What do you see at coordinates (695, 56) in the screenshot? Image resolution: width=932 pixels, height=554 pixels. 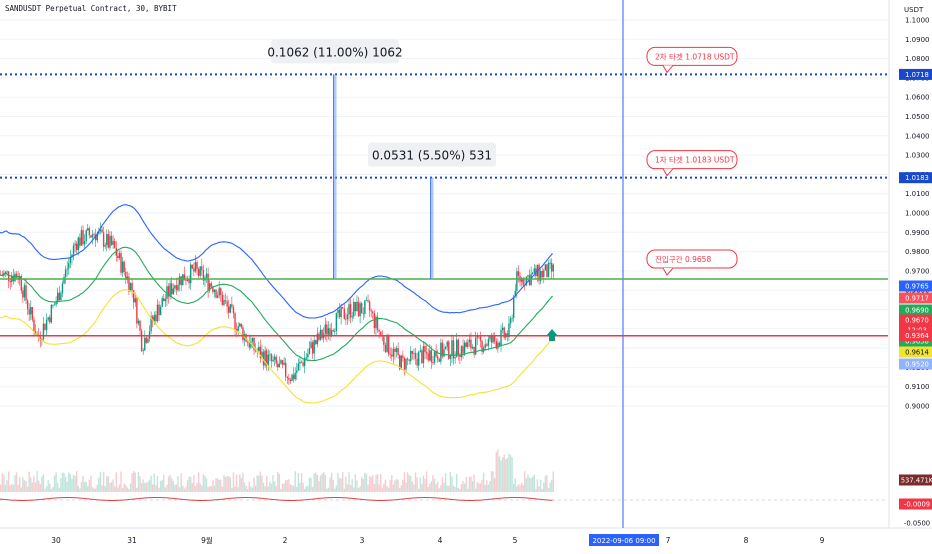 I see `callout-text: 2차 타겟 1.0718 USDT` at bounding box center [695, 56].